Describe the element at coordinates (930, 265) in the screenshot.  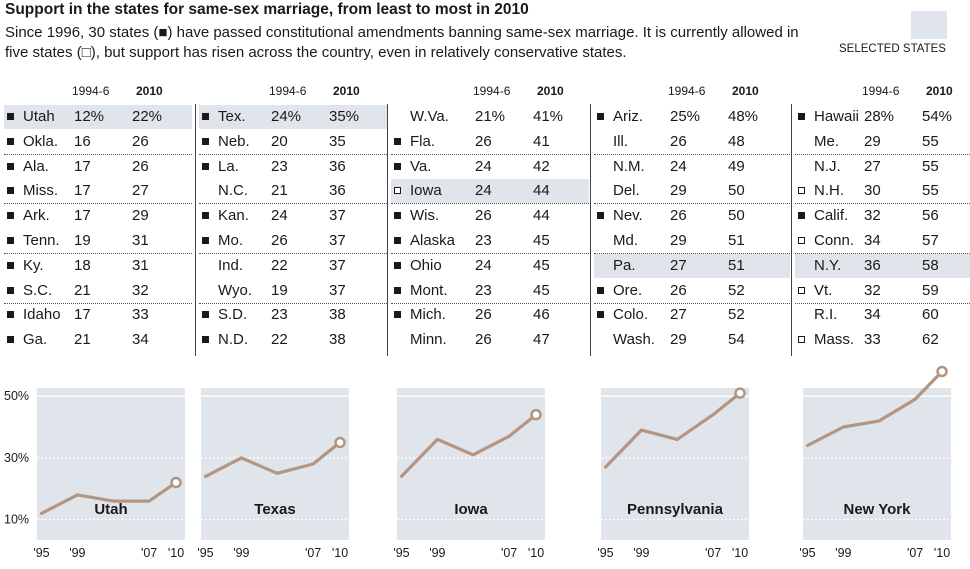
I see `support-2010: 58` at that location.